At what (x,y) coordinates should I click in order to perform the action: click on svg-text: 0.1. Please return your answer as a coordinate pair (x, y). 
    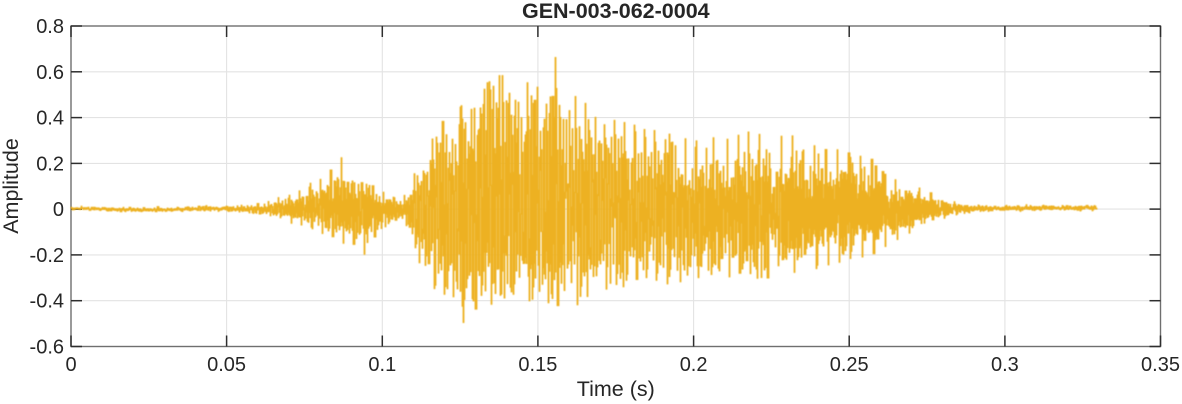
    Looking at the image, I should click on (382, 365).